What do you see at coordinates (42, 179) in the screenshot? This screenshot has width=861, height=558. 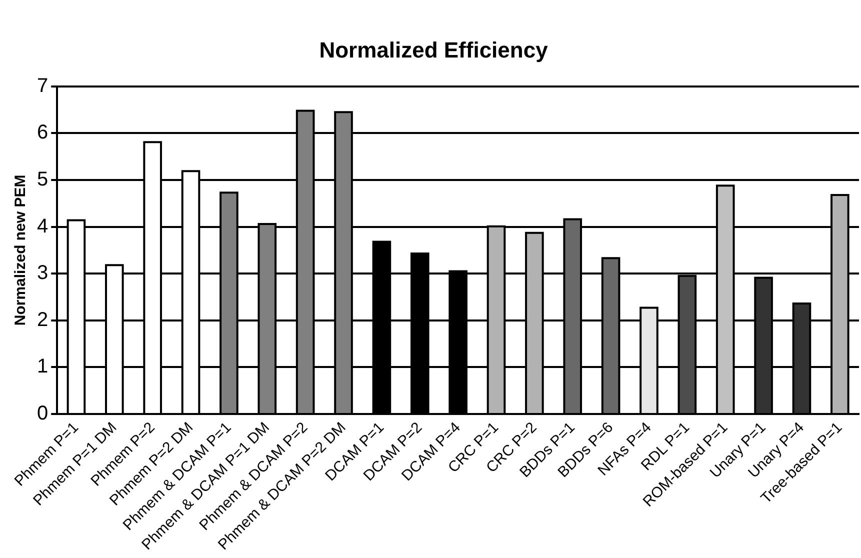 I see `y-tick-label: 5` at bounding box center [42, 179].